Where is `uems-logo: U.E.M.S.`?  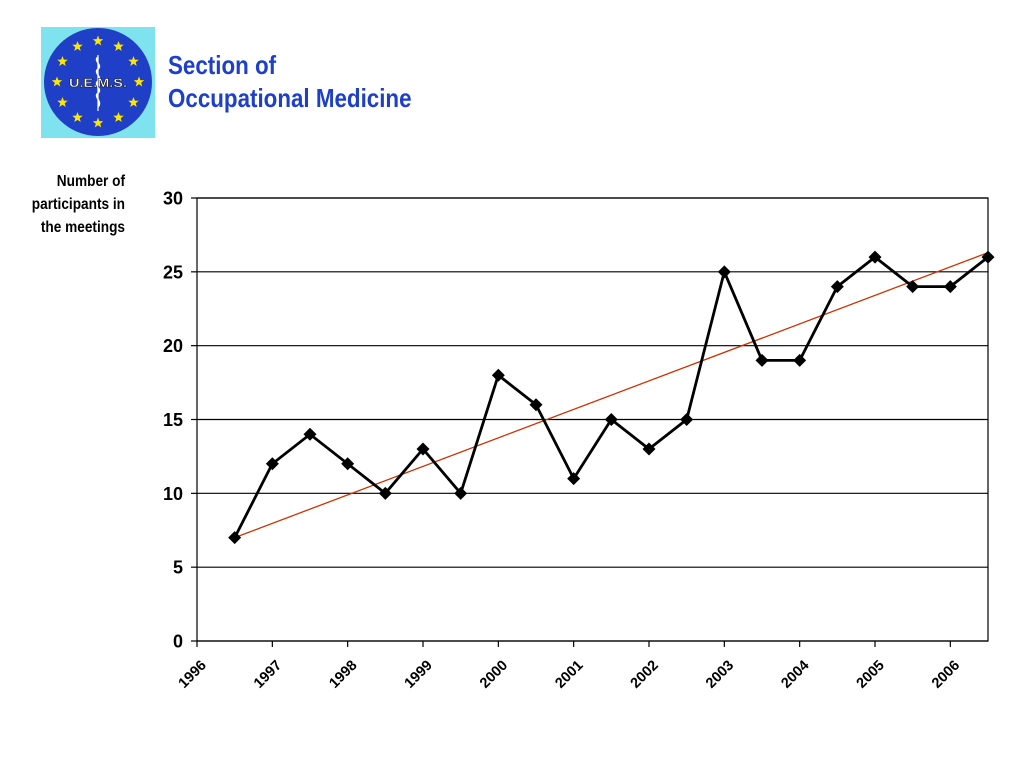
uems-logo: U.E.M.S. is located at coordinates (98, 82).